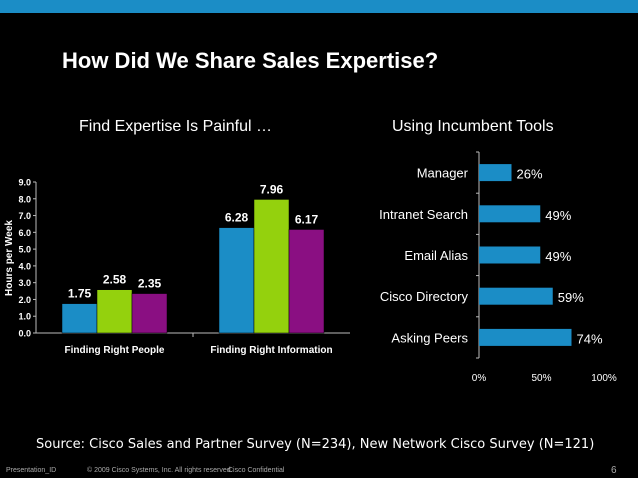  What do you see at coordinates (271, 350) in the screenshot?
I see `category-label: Finding Right Information` at bounding box center [271, 350].